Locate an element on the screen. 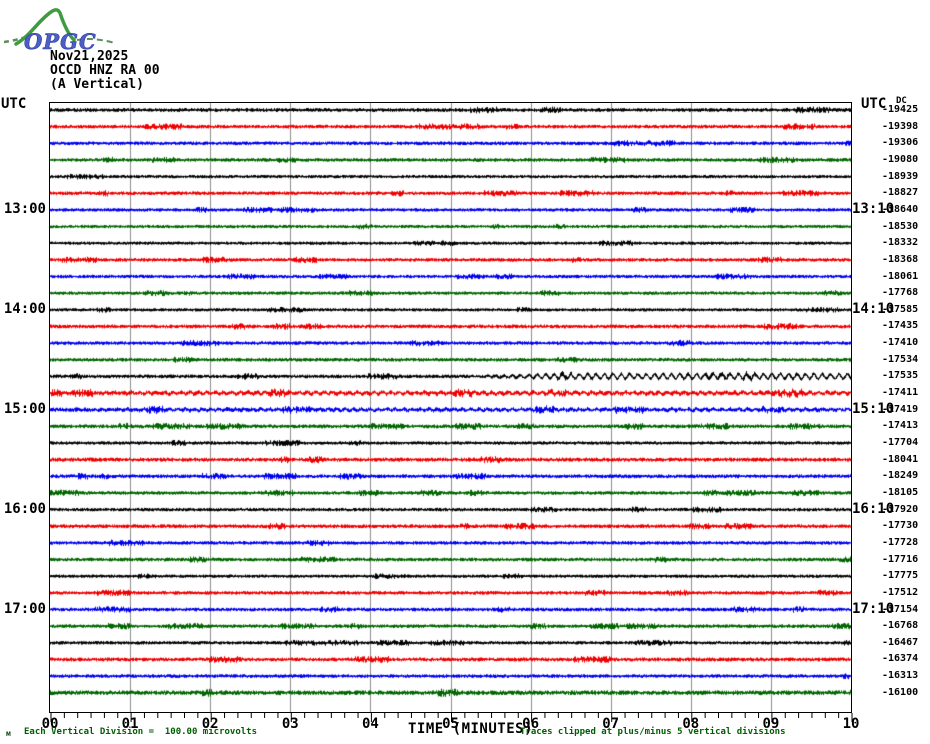 This screenshot has height=744, width=930. dc-value: -18827 is located at coordinates (900, 193).